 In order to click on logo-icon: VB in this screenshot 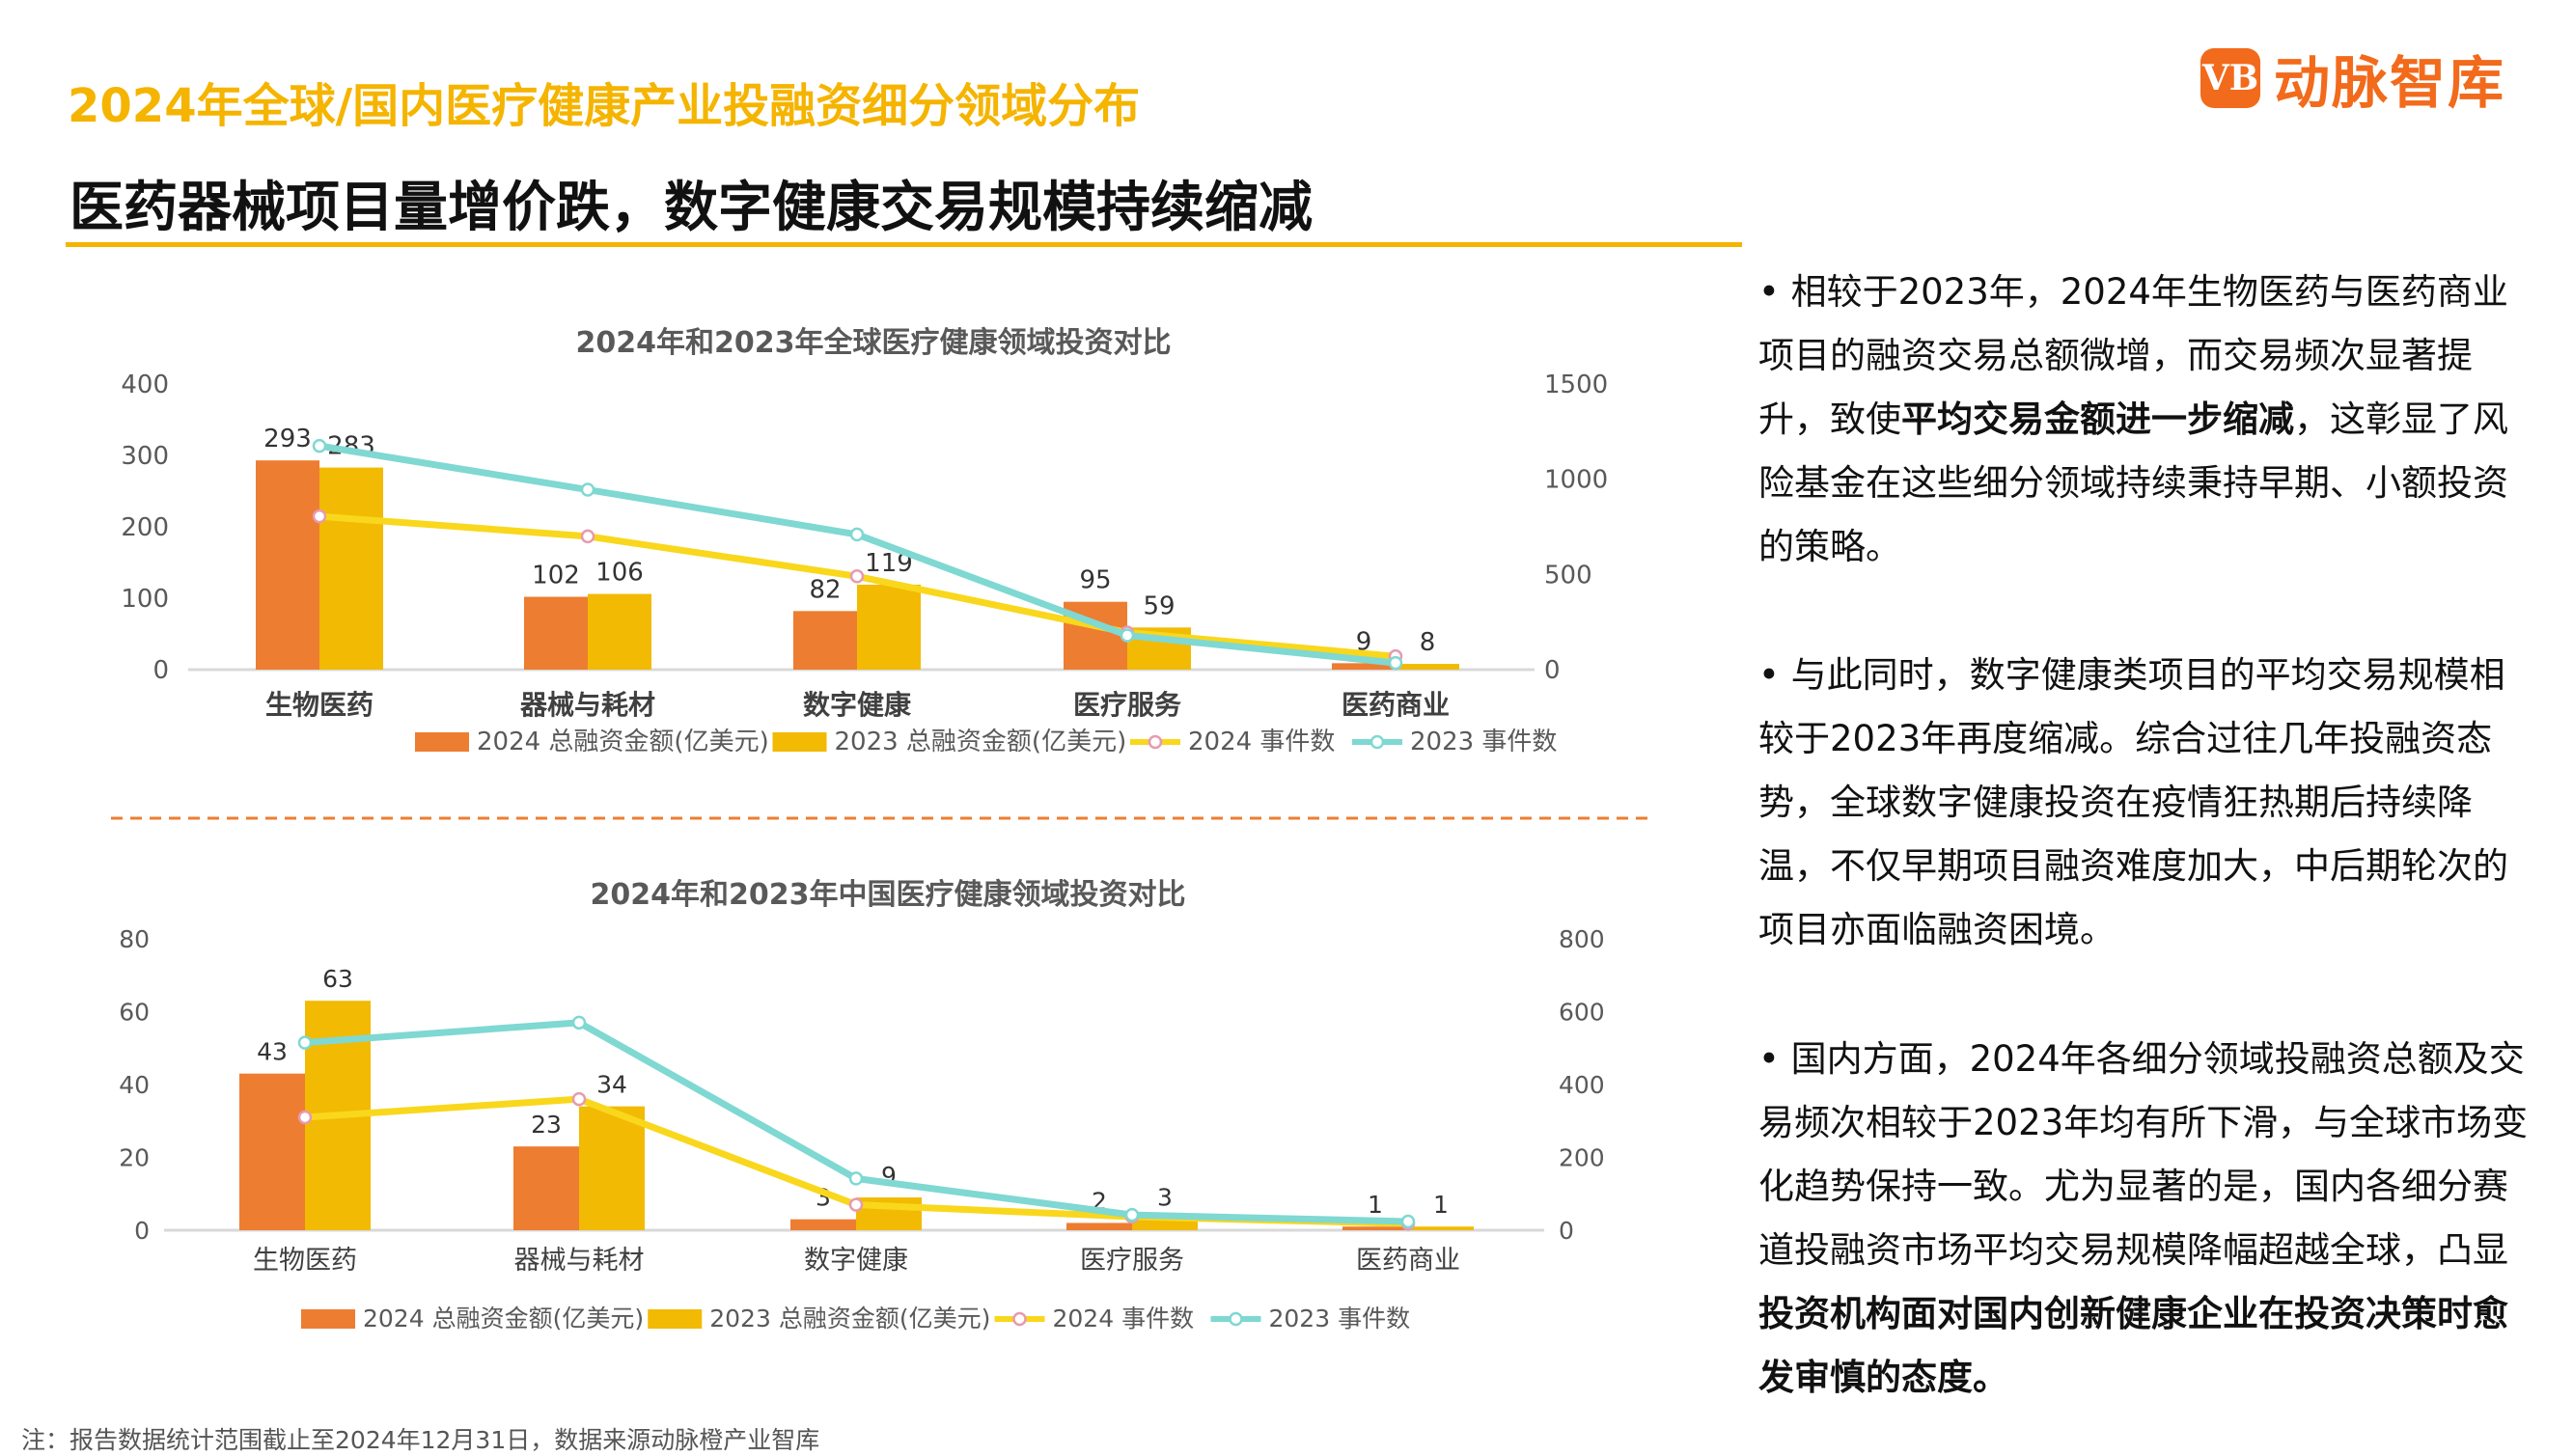, I will do `click(2230, 78)`.